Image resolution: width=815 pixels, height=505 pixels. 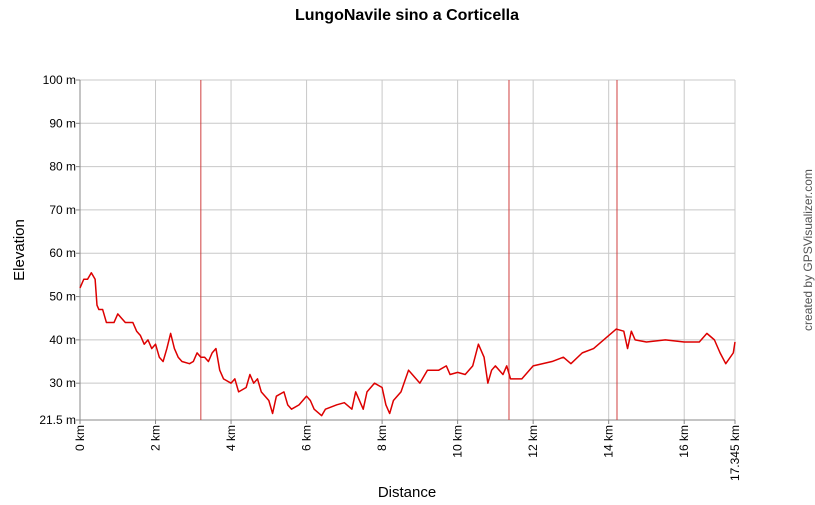 I want to click on credit: created by GPSVisualizer.com, so click(x=808, y=250).